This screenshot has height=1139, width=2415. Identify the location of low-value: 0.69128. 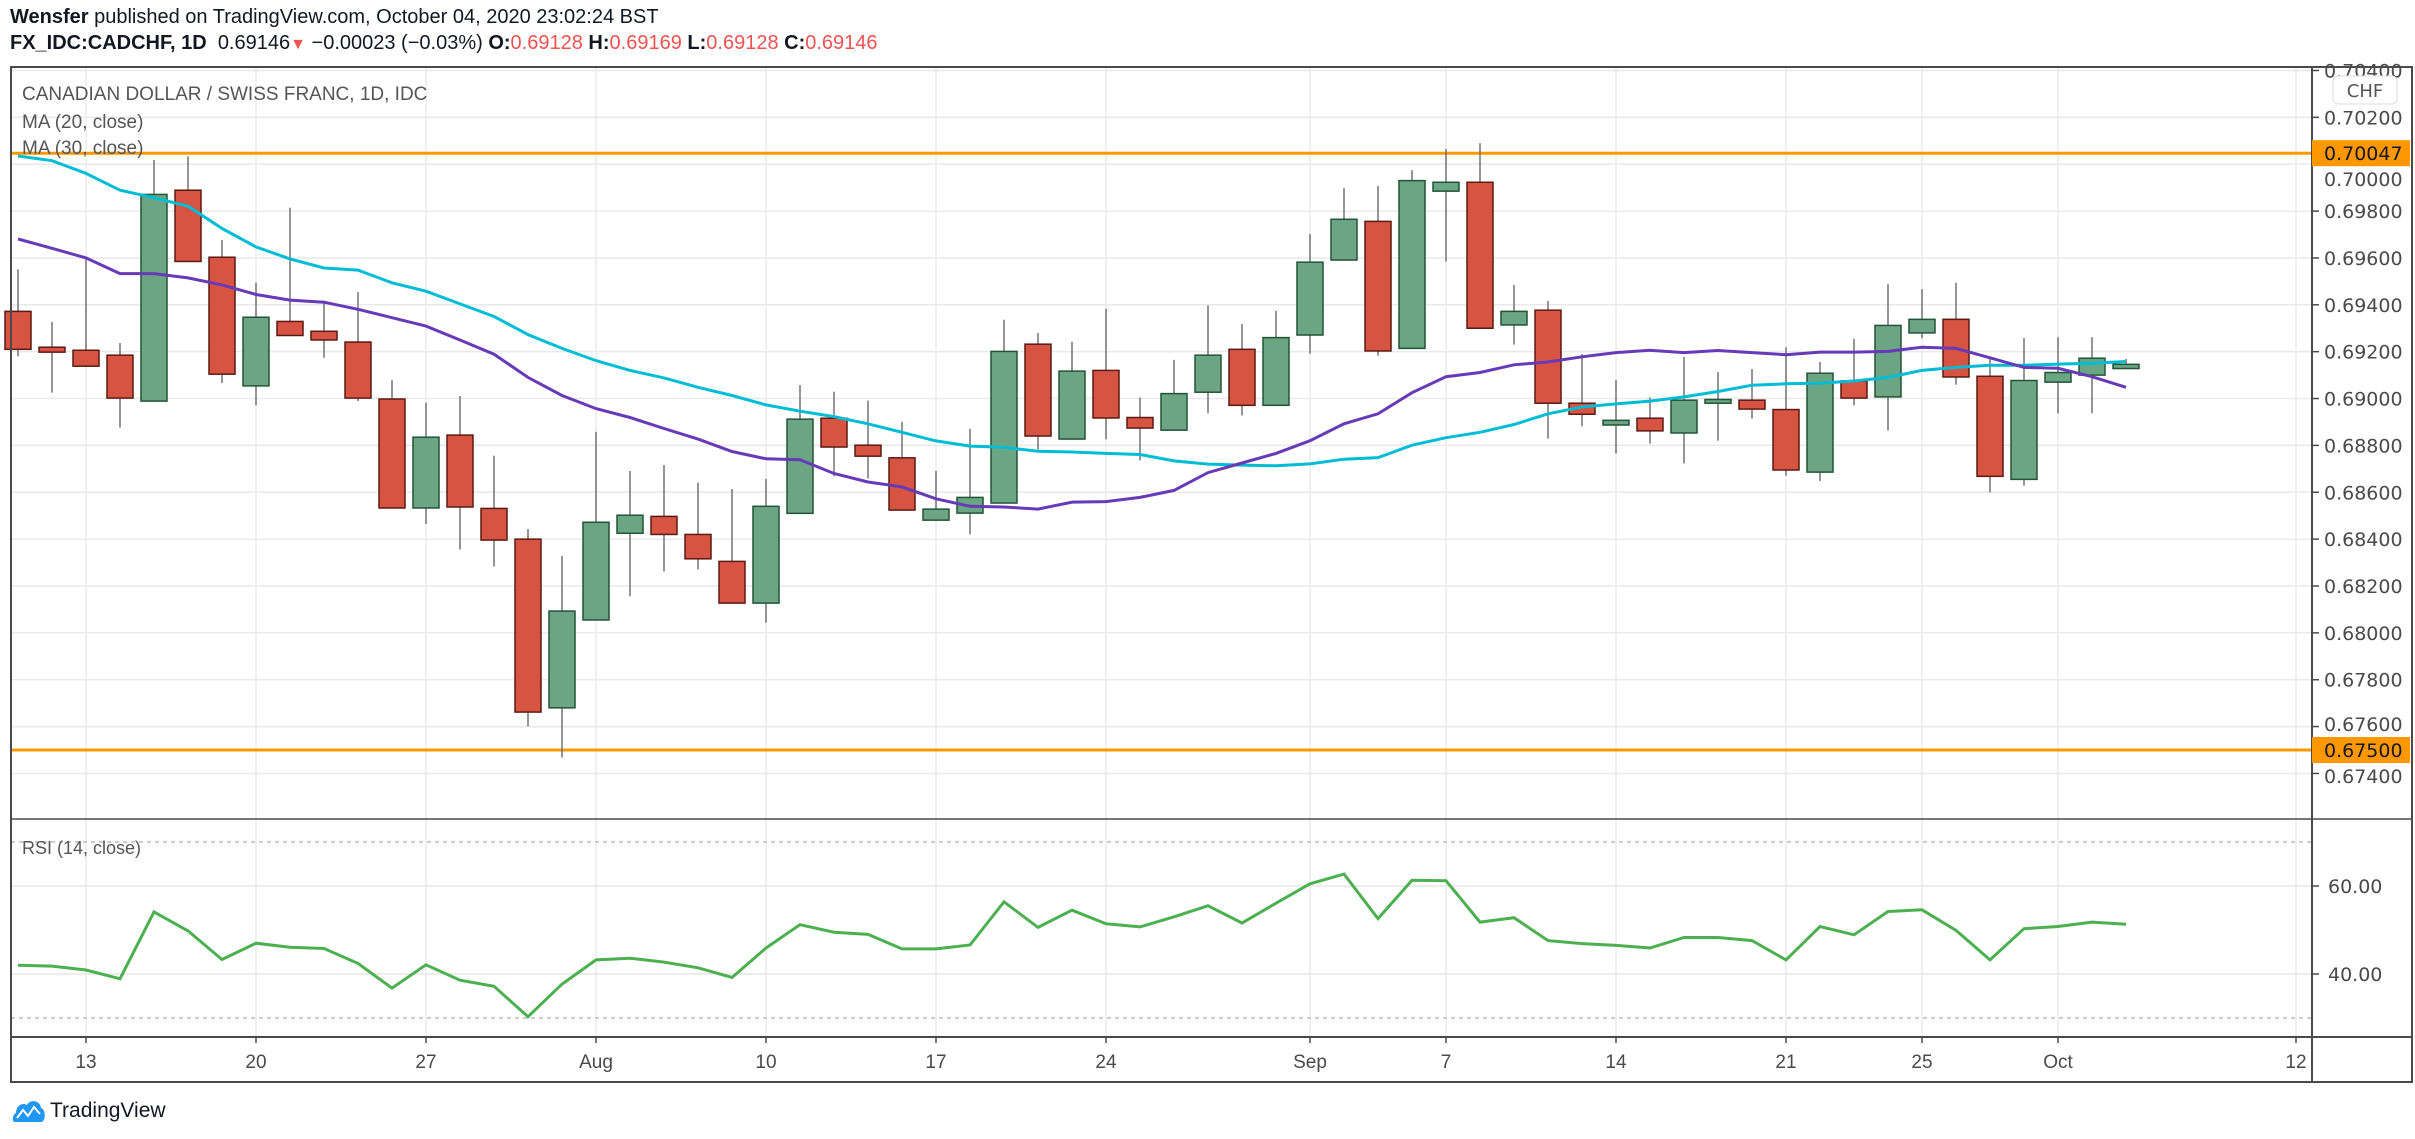
(742, 43).